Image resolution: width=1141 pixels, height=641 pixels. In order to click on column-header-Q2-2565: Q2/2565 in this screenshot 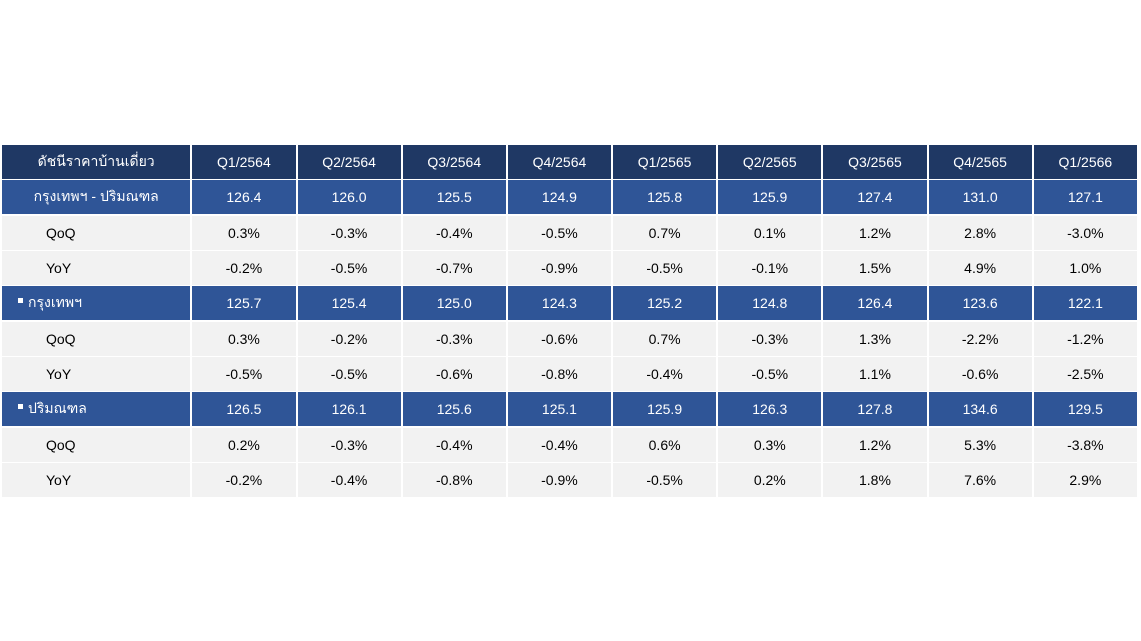, I will do `click(771, 162)`.